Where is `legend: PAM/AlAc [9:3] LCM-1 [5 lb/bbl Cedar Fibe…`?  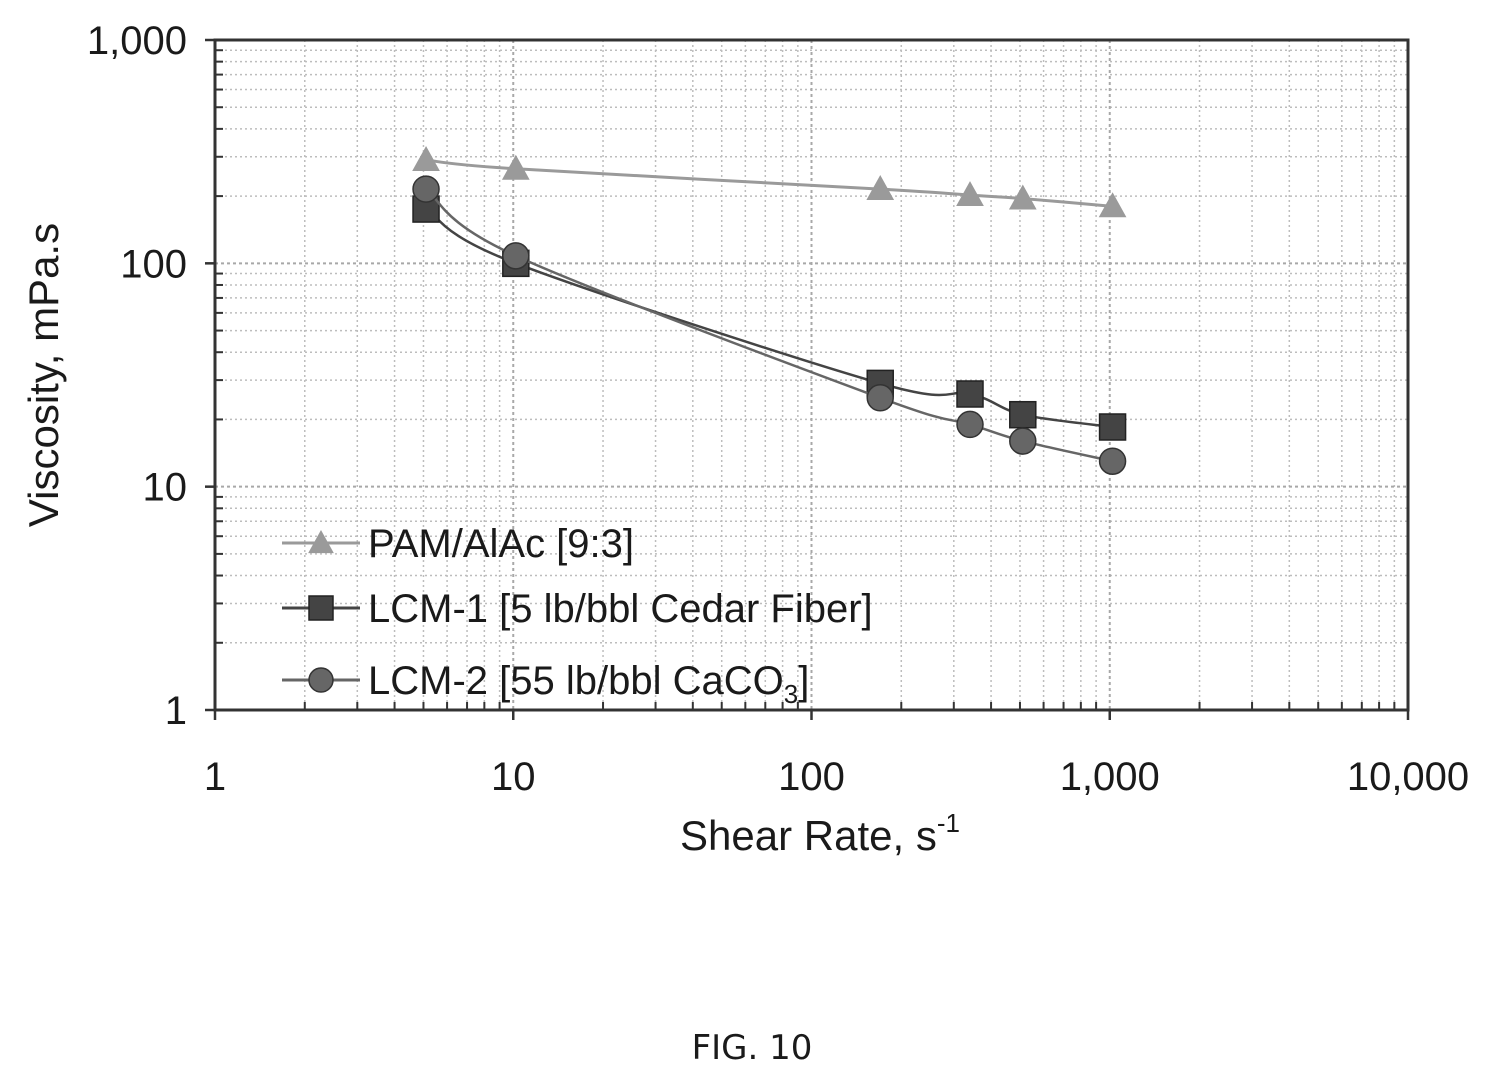
legend: PAM/AlAc [9:3] LCM-1 [5 lb/bbl Cedar Fibe… is located at coordinates (577, 615).